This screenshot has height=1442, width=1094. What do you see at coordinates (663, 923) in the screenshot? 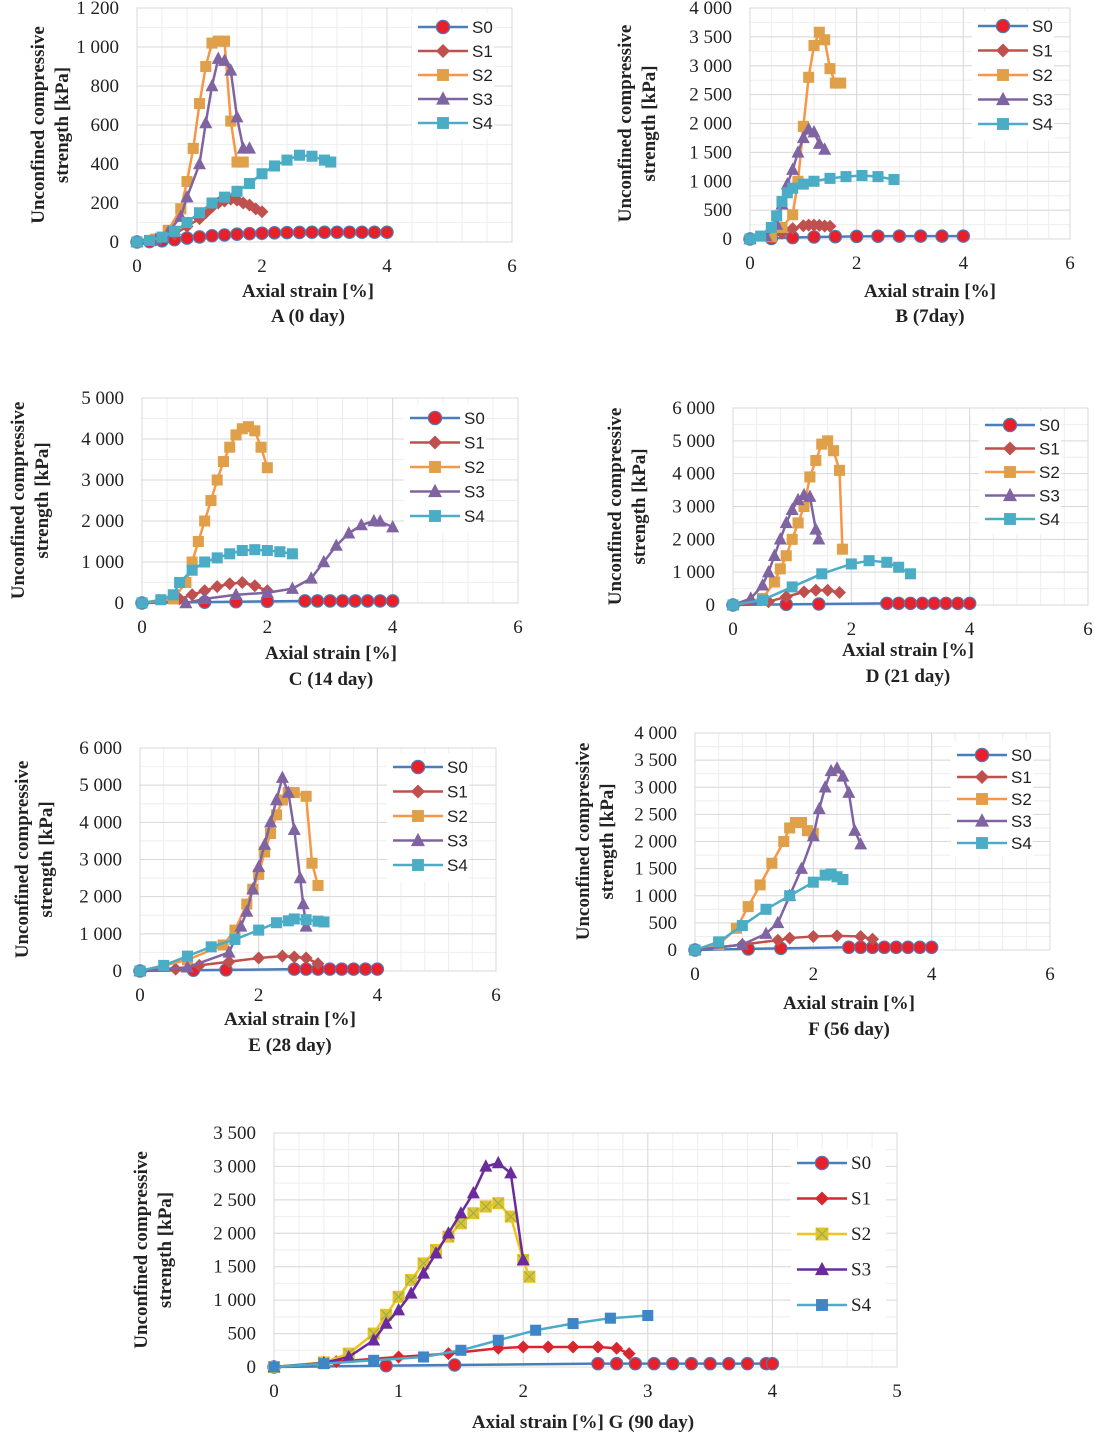
I see `y-tick-label: 500` at bounding box center [663, 923].